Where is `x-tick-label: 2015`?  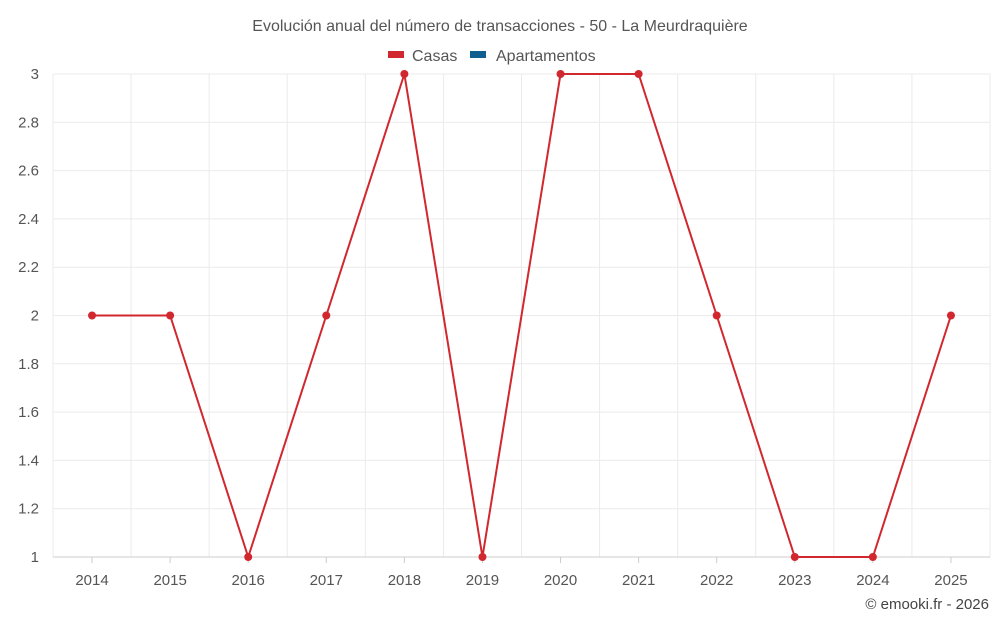
x-tick-label: 2015 is located at coordinates (169, 580).